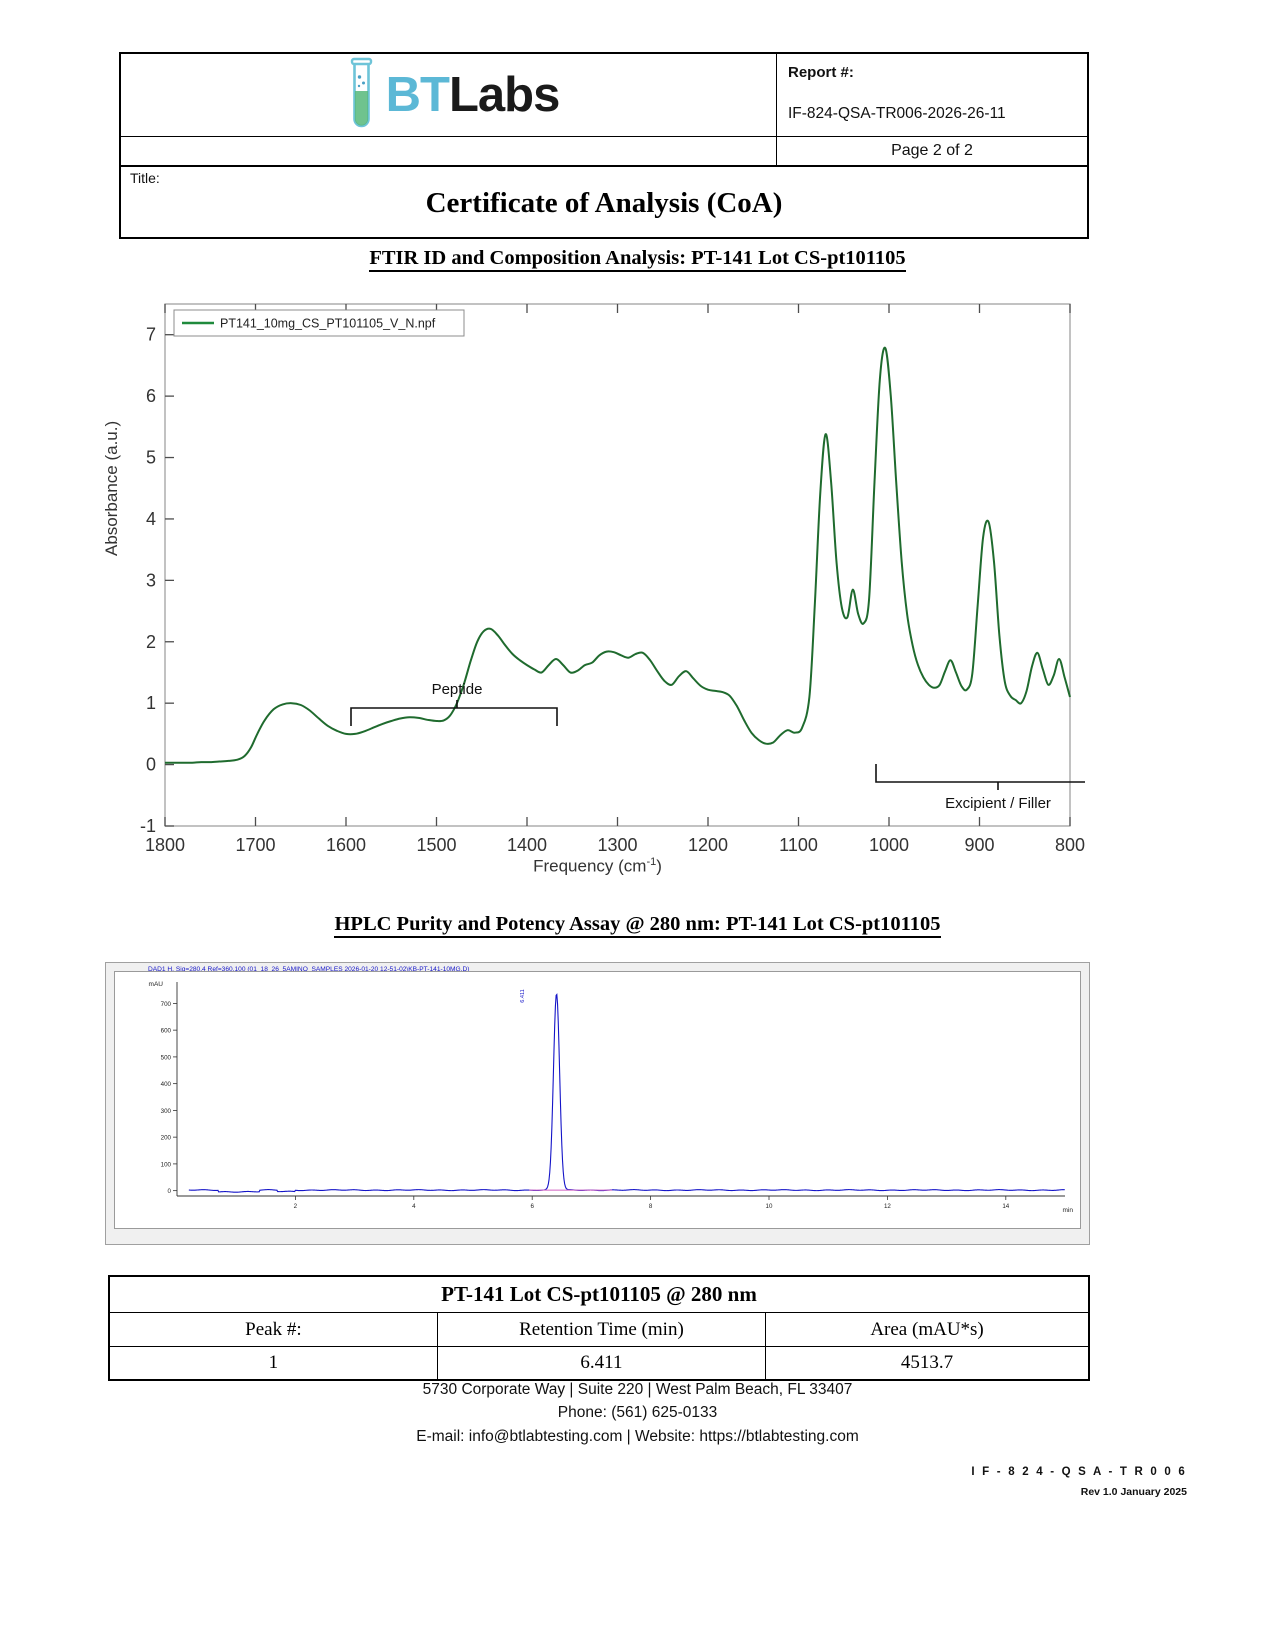 Image resolution: width=1275 pixels, height=1650 pixels. Describe the element at coordinates (166, 1031) in the screenshot. I see `svg-text: 600` at that location.